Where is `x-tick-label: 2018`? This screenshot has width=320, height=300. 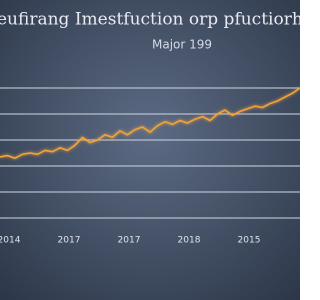 x-tick-label: 2018 is located at coordinates (189, 241).